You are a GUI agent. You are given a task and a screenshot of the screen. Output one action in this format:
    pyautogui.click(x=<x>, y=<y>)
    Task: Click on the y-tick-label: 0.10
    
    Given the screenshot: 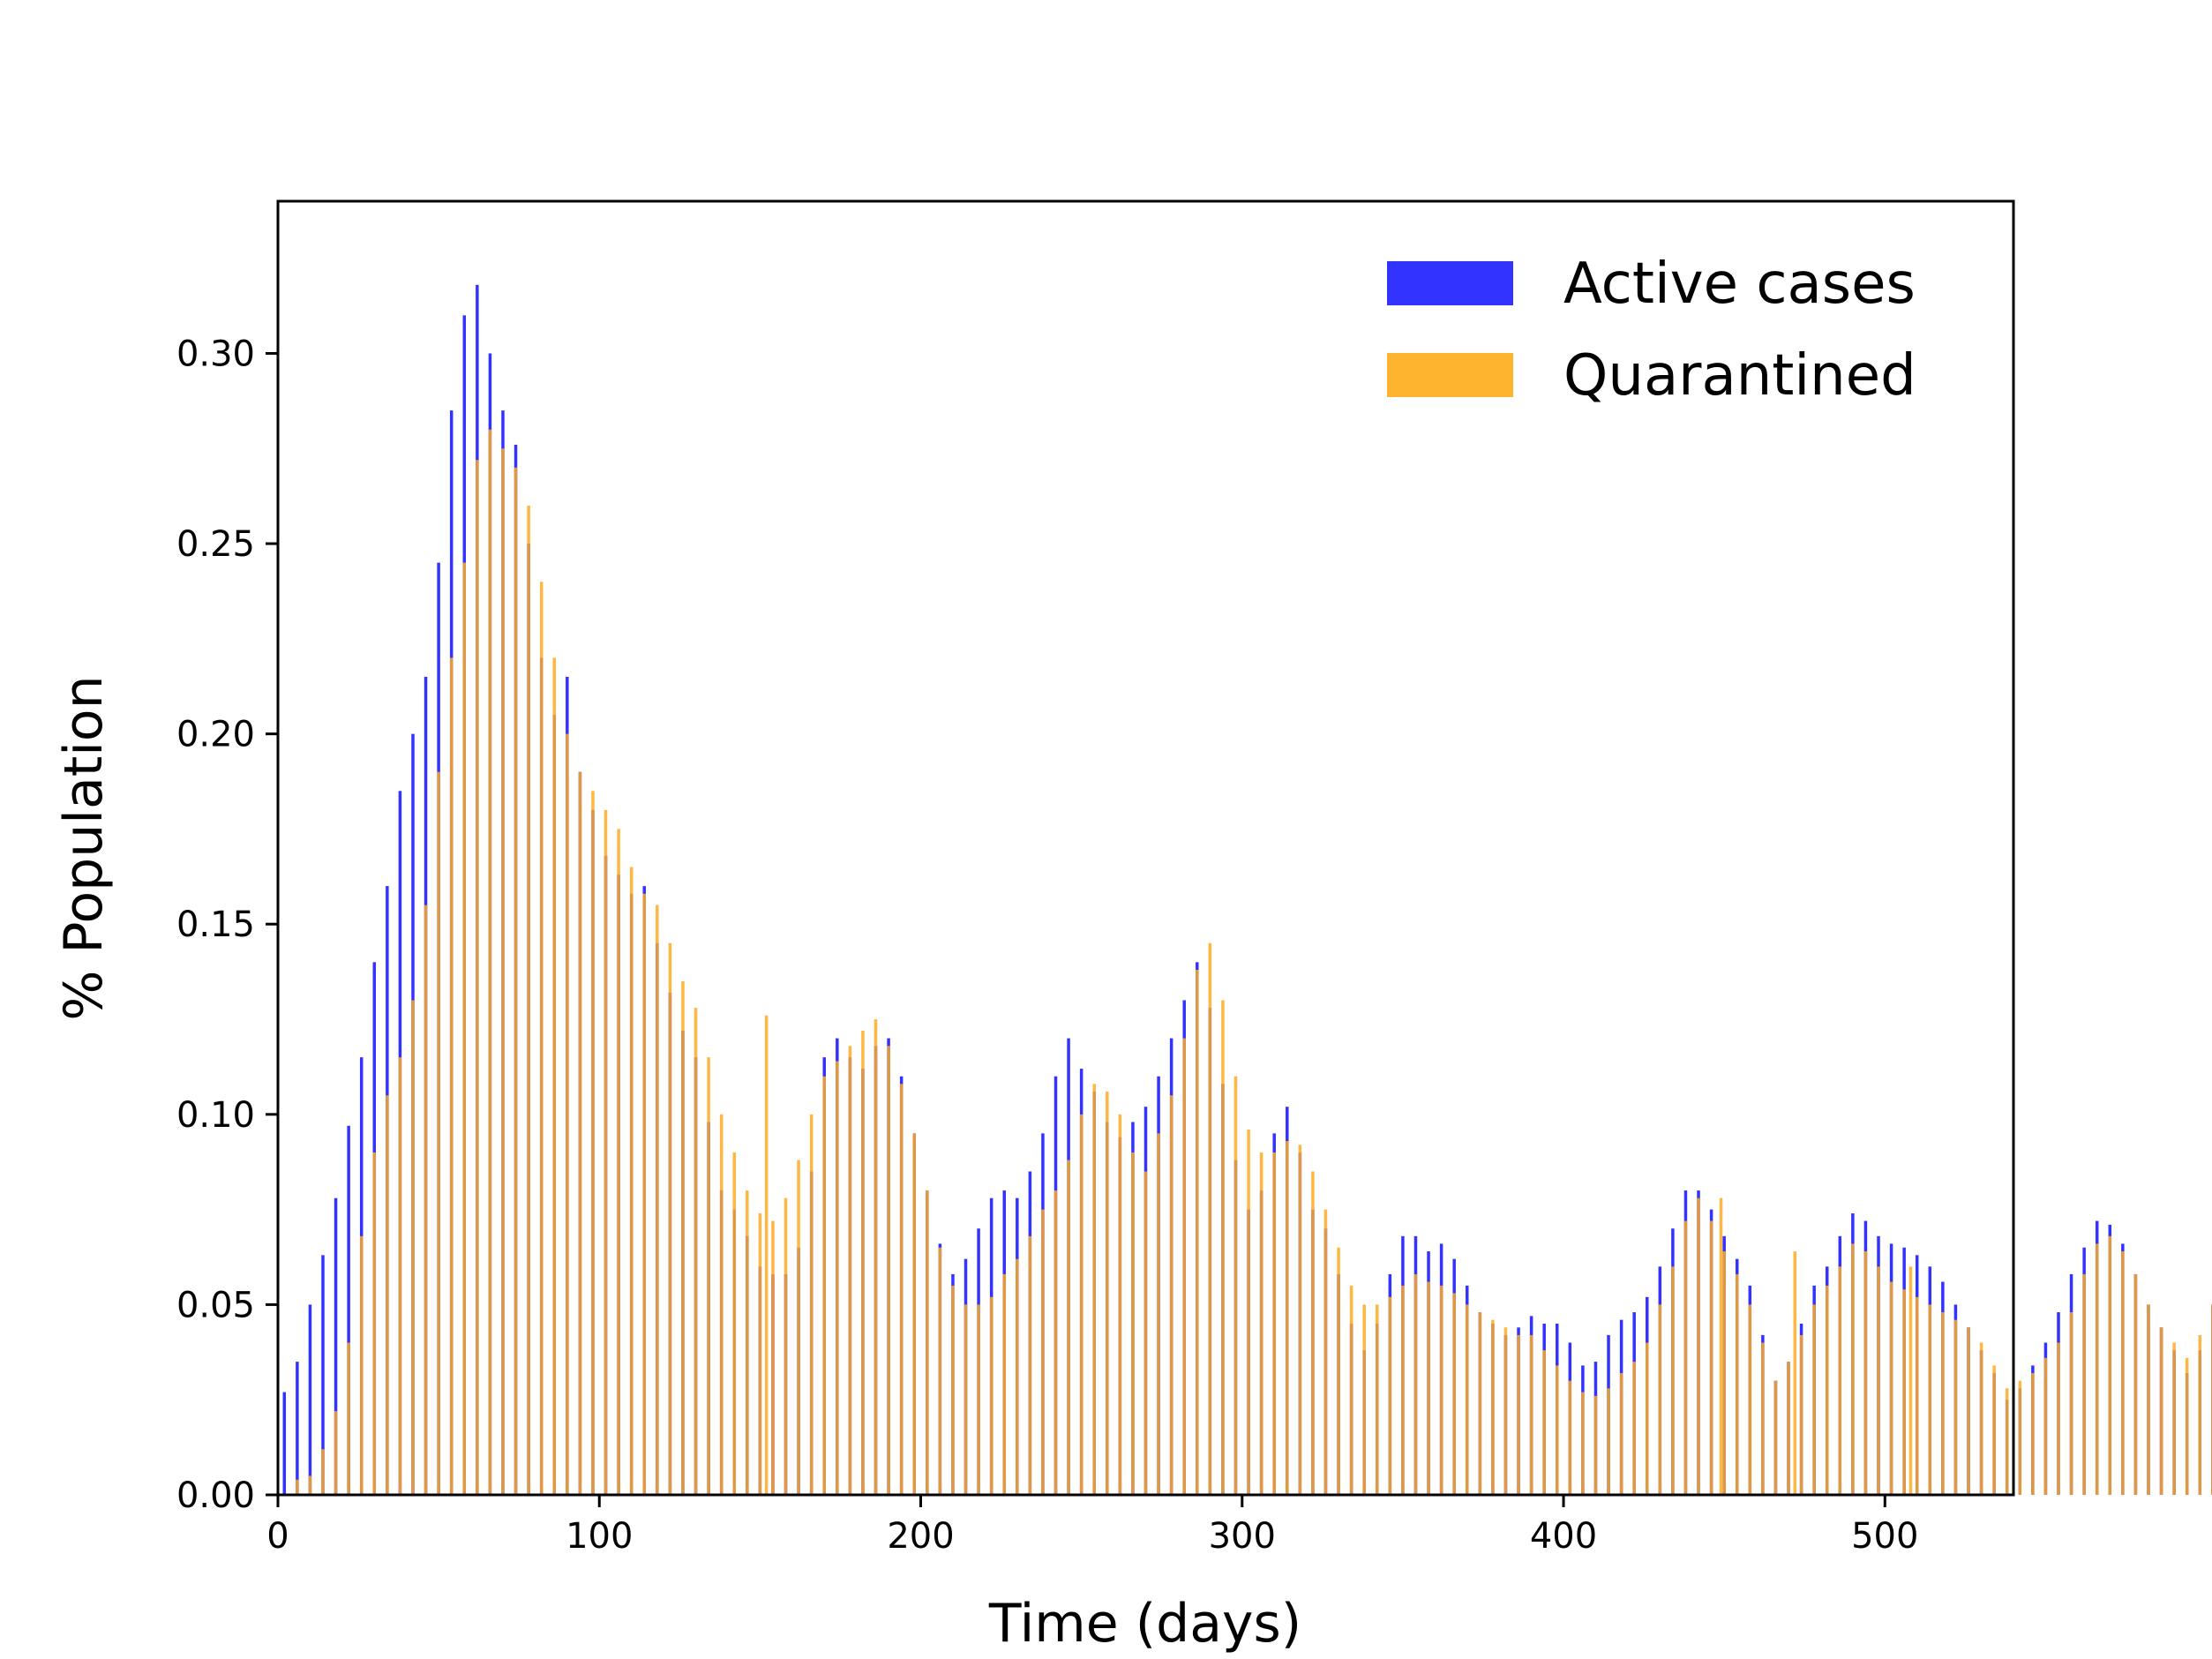 What is the action you would take?
    pyautogui.click(x=216, y=1116)
    